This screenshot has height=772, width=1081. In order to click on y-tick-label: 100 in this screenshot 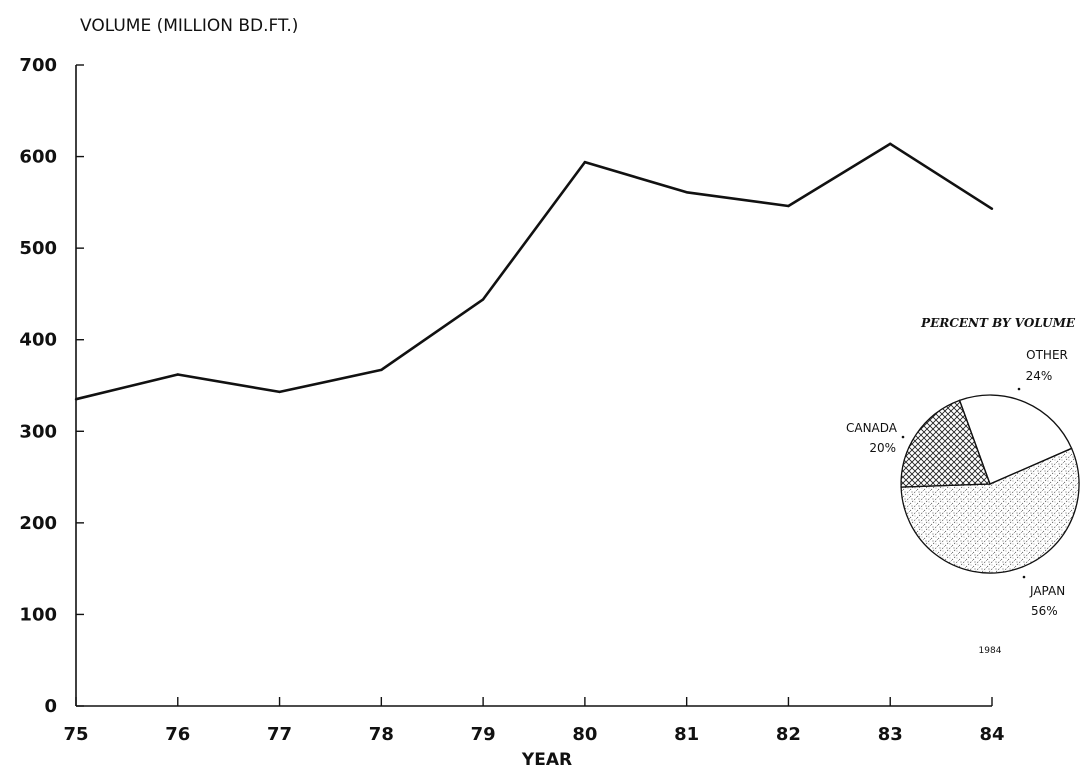, I will do `click(38, 614)`.